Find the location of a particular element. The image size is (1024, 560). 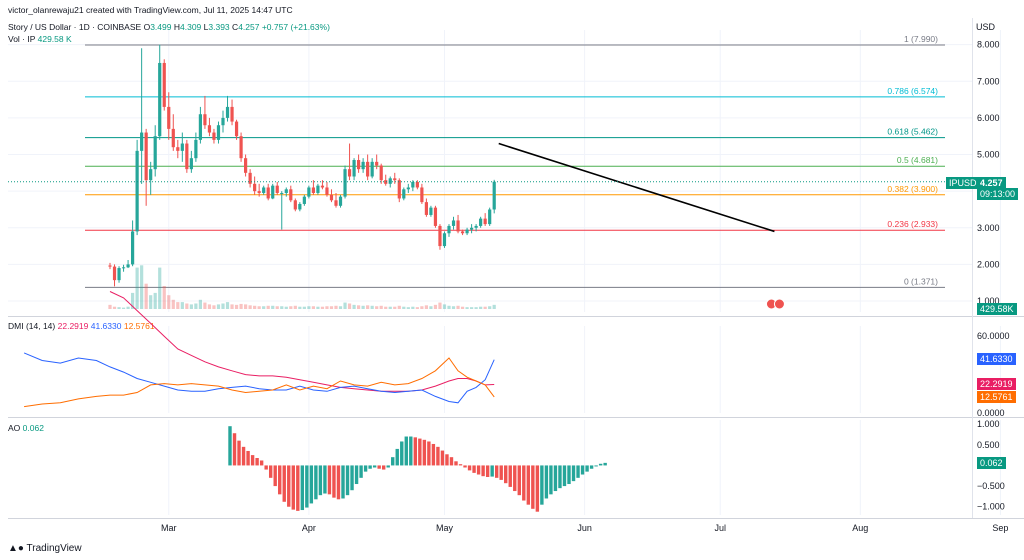

price-tick-label: 7.000 is located at coordinates (988, 81).